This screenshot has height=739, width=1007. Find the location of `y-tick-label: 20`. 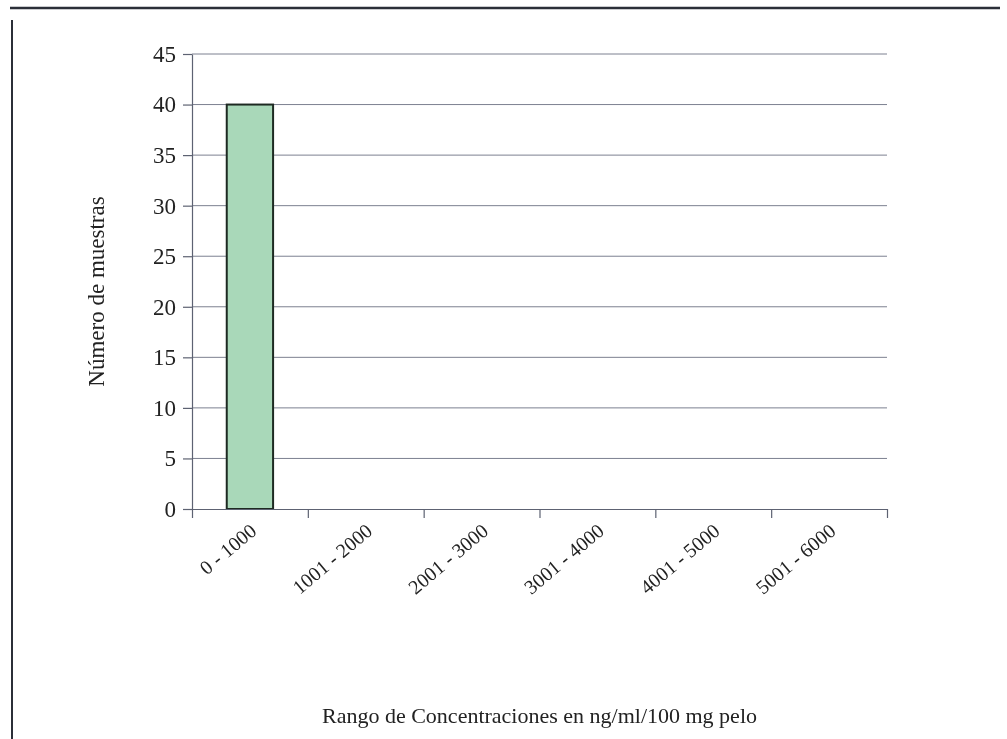

y-tick-label: 20 is located at coordinates (164, 307).